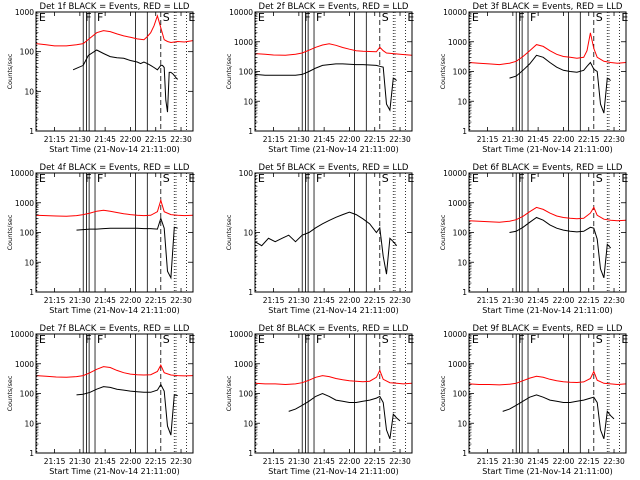  What do you see at coordinates (334, 329) in the screenshot?
I see `panel-title: Det 8f BLACK = Events, RED = LLD` at bounding box center [334, 329].